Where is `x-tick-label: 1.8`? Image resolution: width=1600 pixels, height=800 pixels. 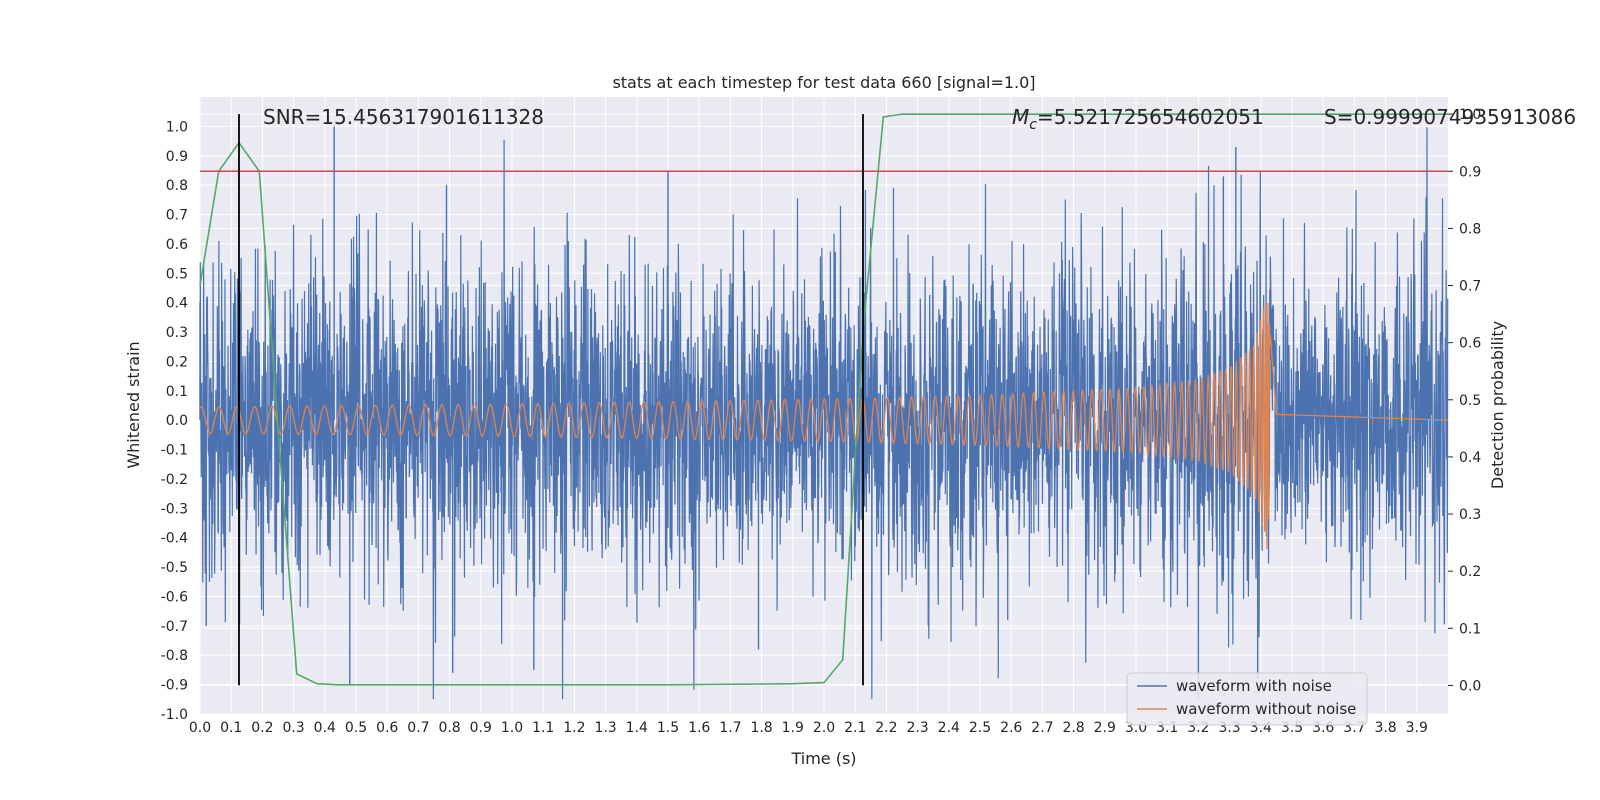 x-tick-label: 1.8 is located at coordinates (761, 728).